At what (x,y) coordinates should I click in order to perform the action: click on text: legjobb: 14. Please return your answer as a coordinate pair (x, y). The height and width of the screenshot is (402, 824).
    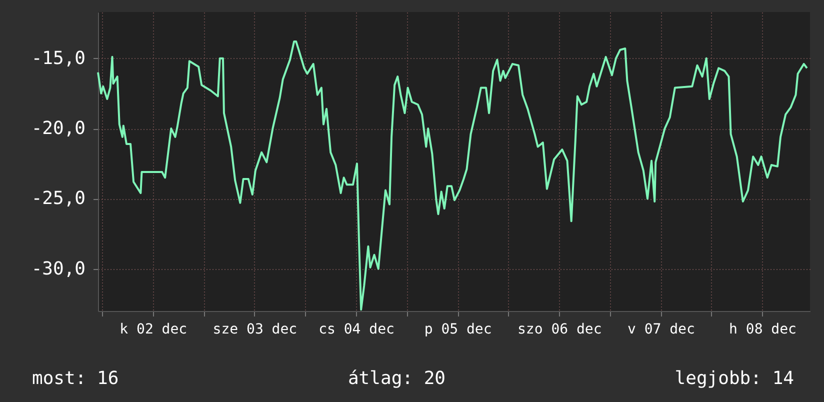
    Looking at the image, I should click on (734, 378).